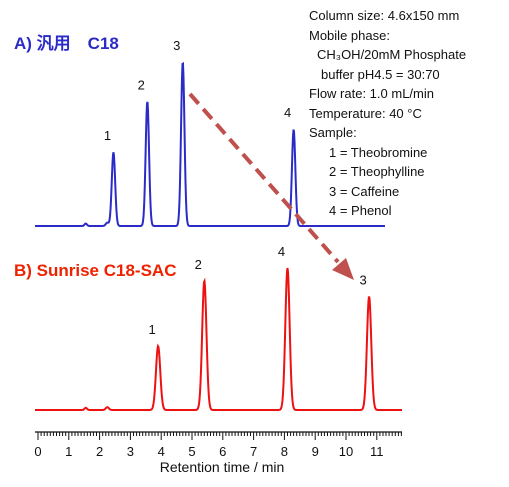 Image resolution: width=509 pixels, height=487 pixels. Describe the element at coordinates (37, 451) in the screenshot. I see `tick-label: 0` at that location.